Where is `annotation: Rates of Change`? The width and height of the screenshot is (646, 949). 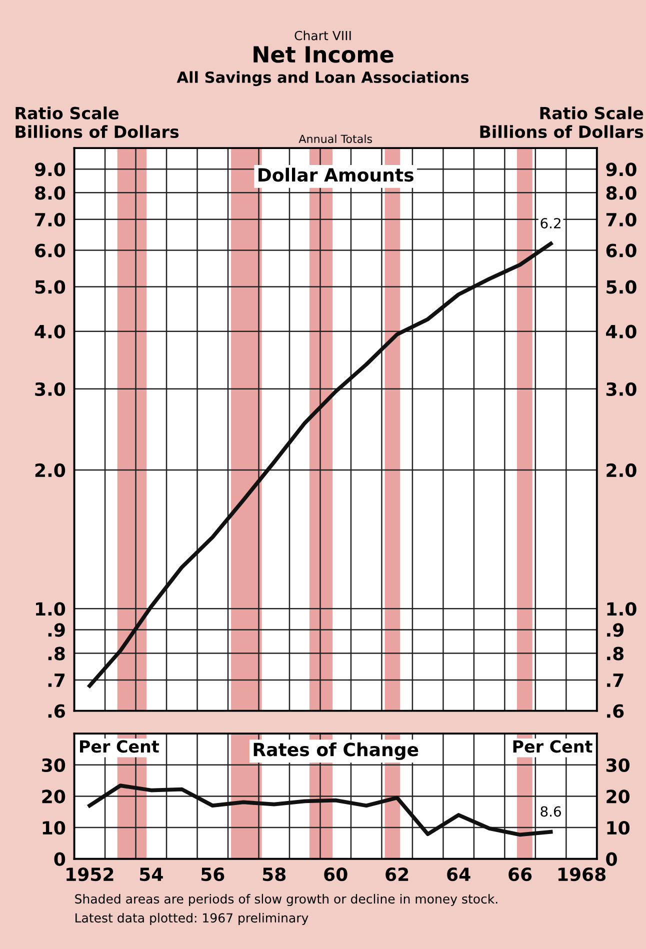 annotation: Rates of Change is located at coordinates (336, 751).